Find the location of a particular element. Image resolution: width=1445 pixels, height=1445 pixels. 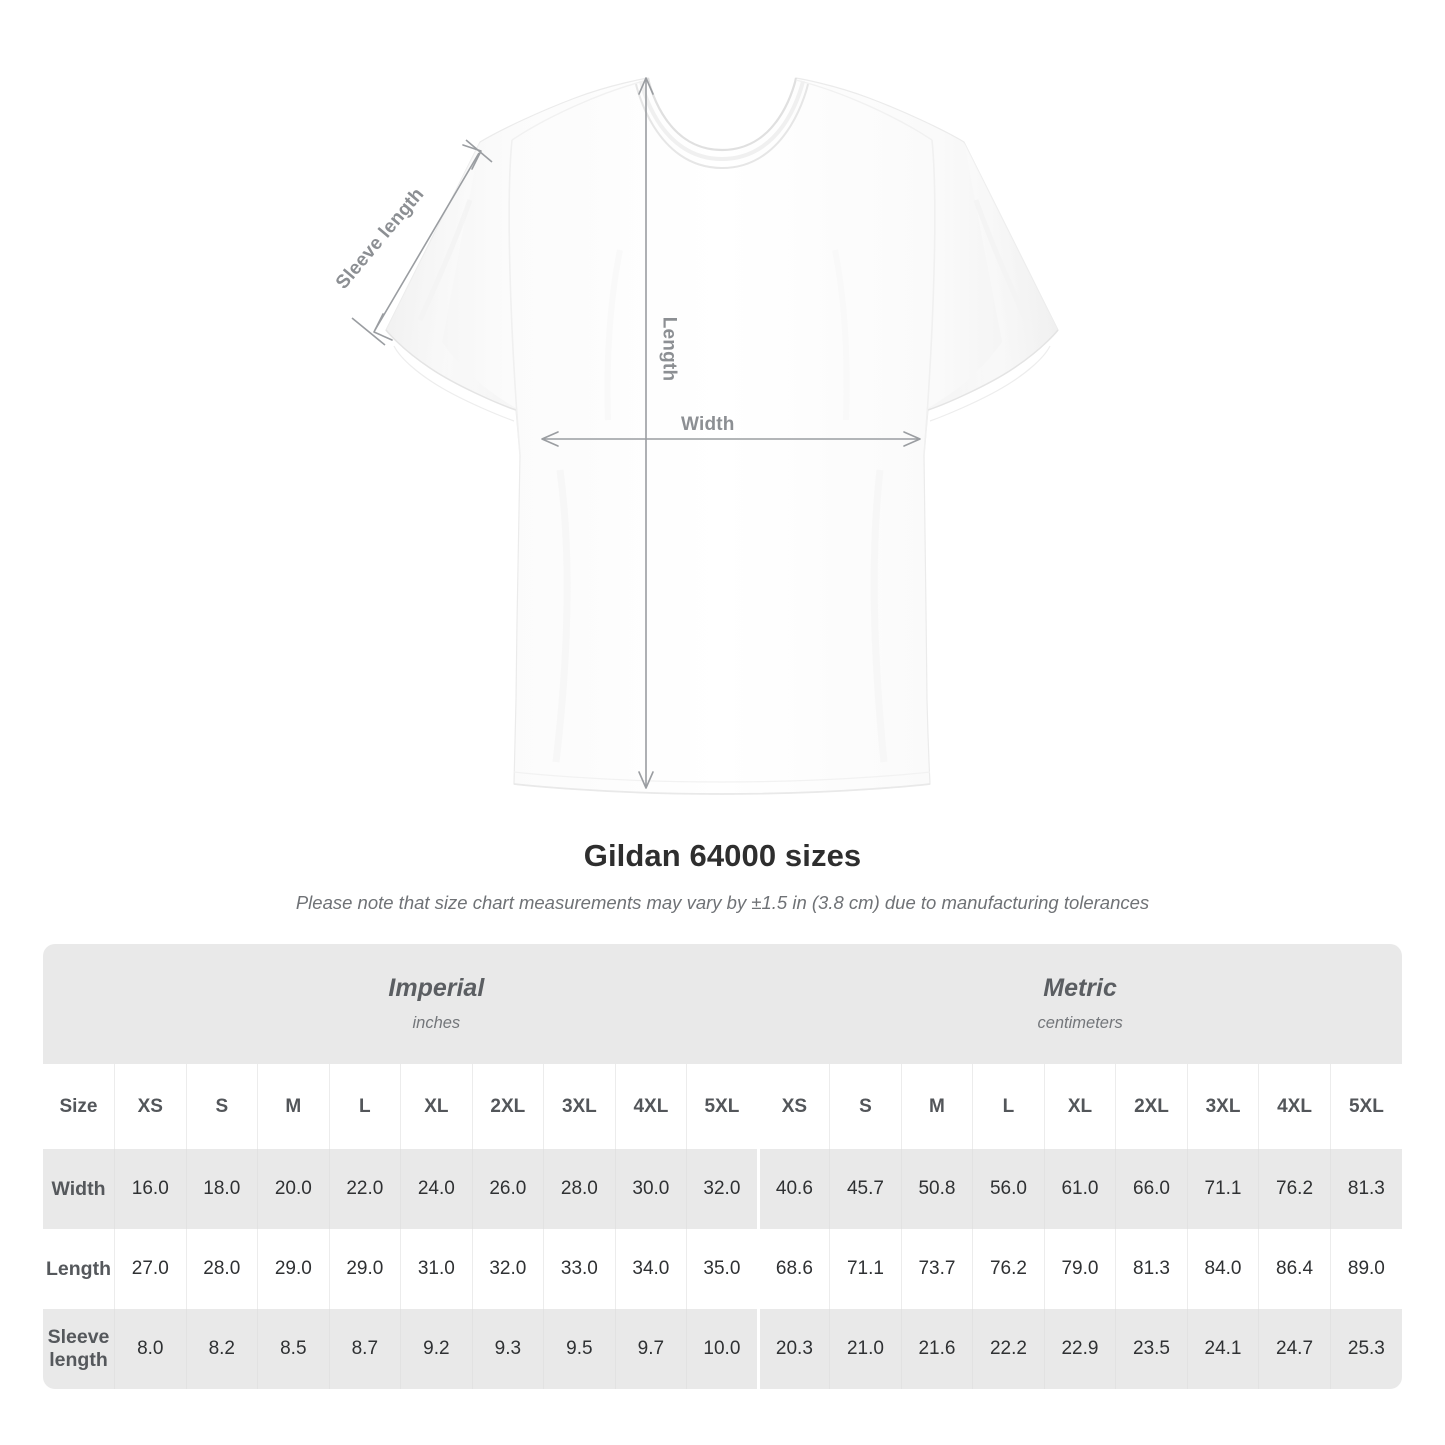

cell-sleeve-2xl-in: 9.3 is located at coordinates (507, 1349).